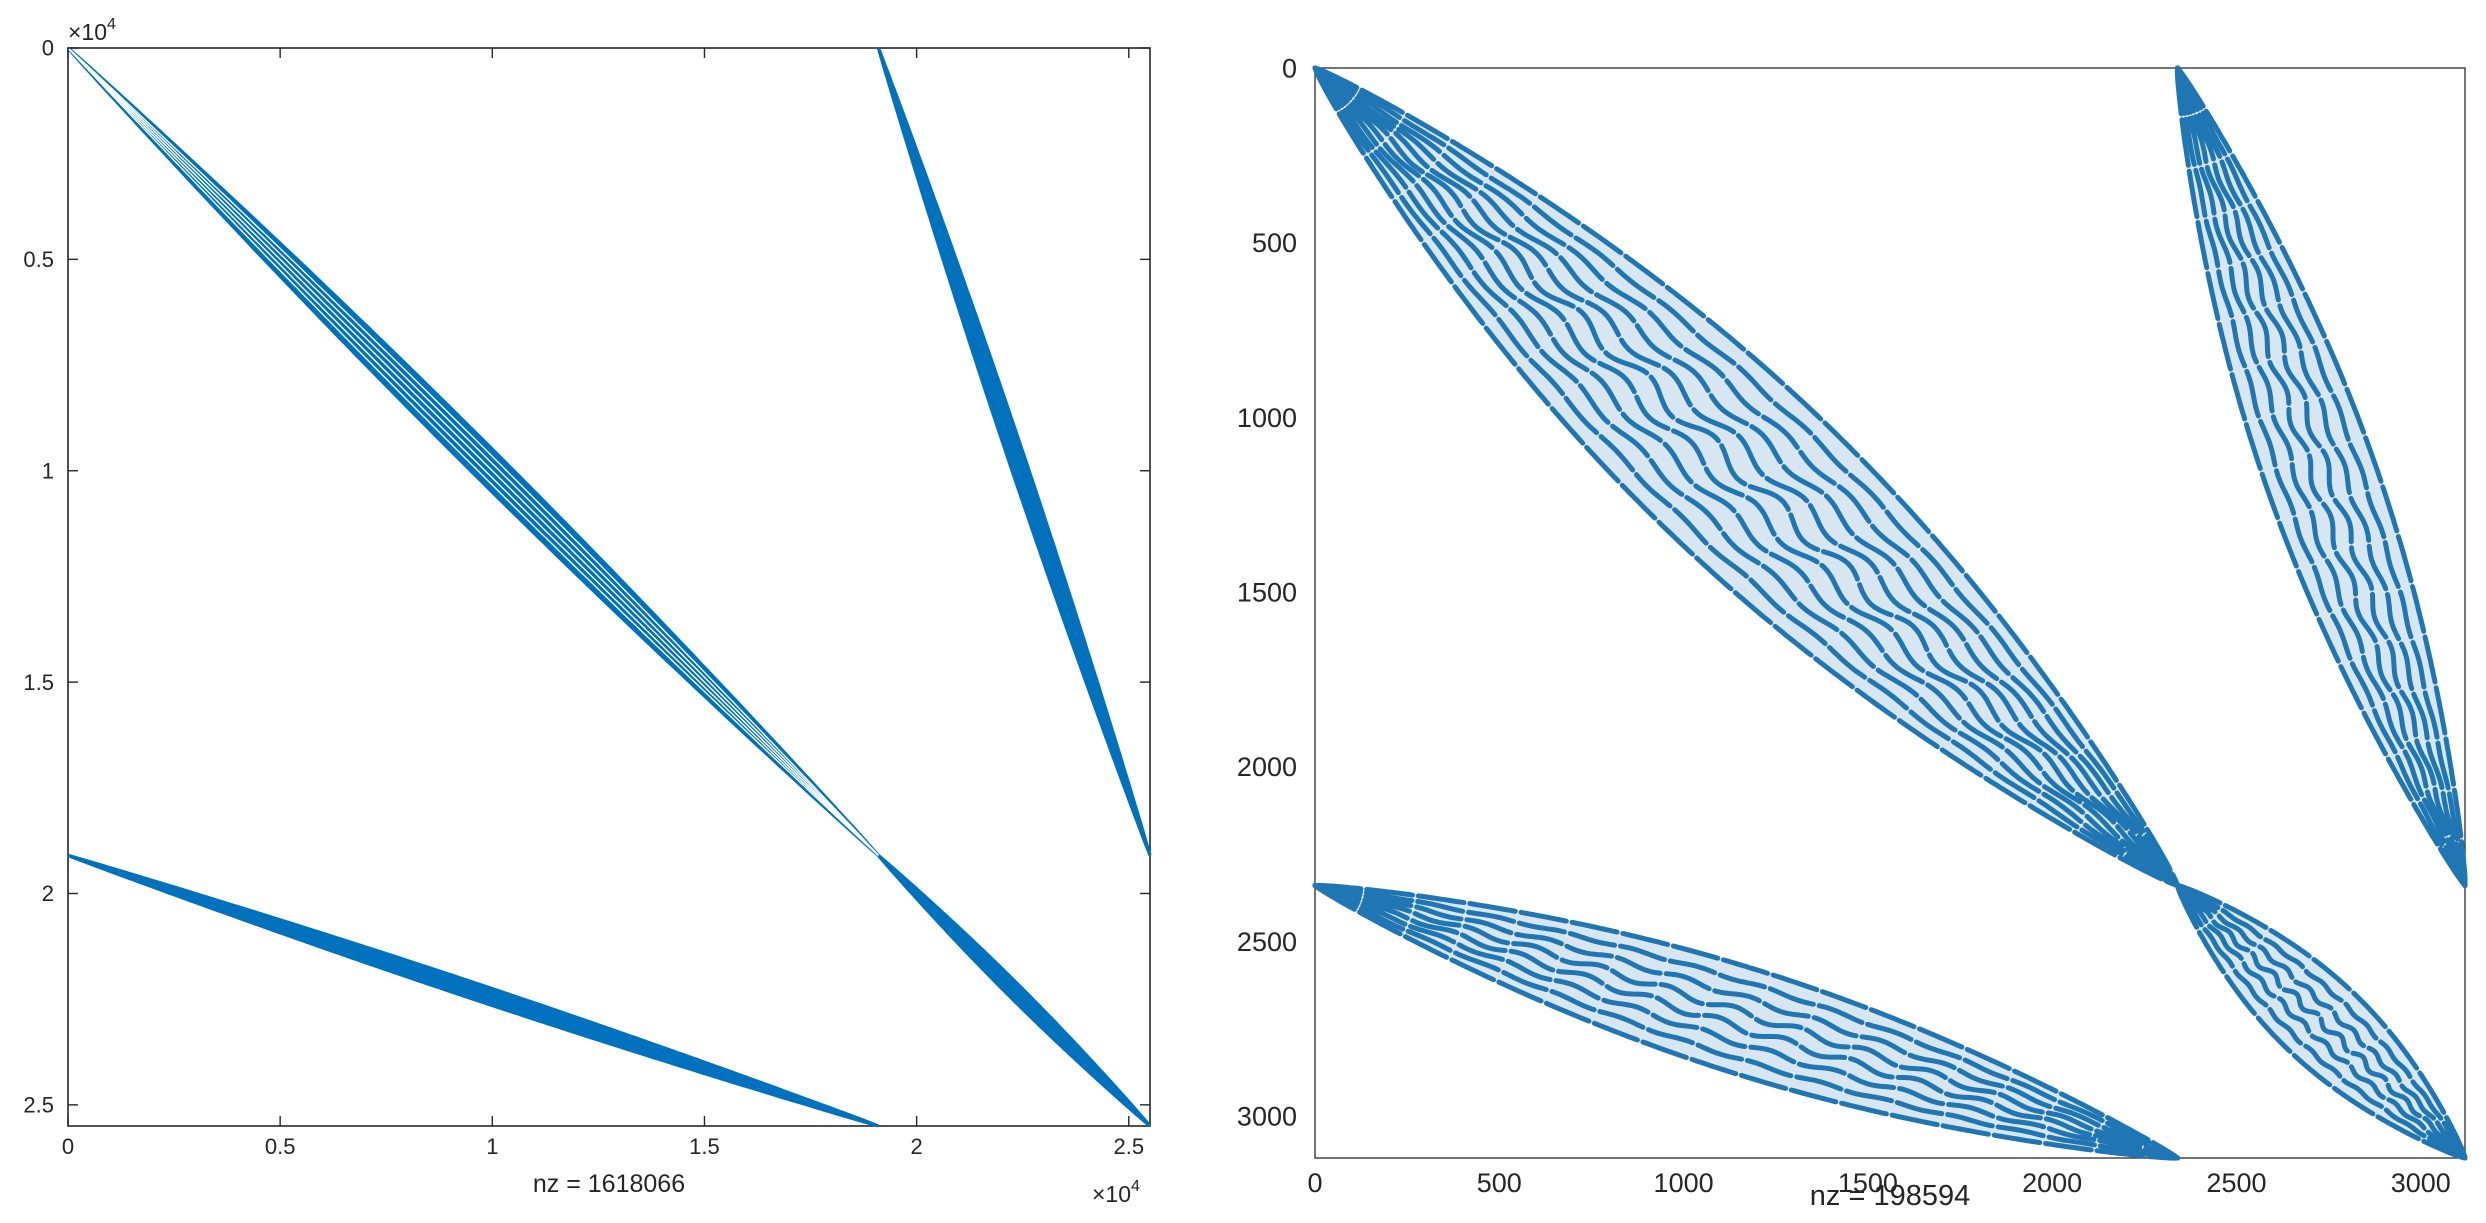  I want to click on x-tick-label: 2, so click(917, 1146).